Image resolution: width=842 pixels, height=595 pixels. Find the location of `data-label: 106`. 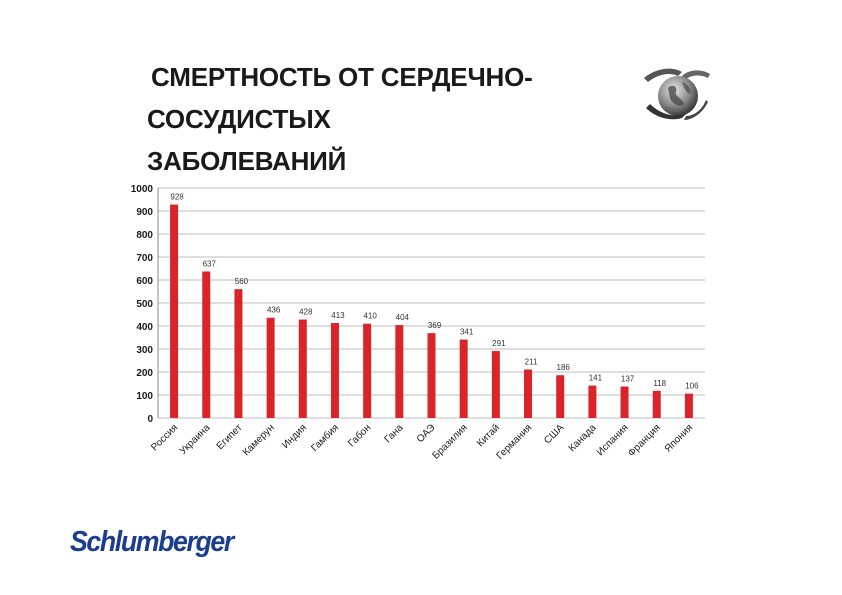

data-label: 106 is located at coordinates (692, 386).